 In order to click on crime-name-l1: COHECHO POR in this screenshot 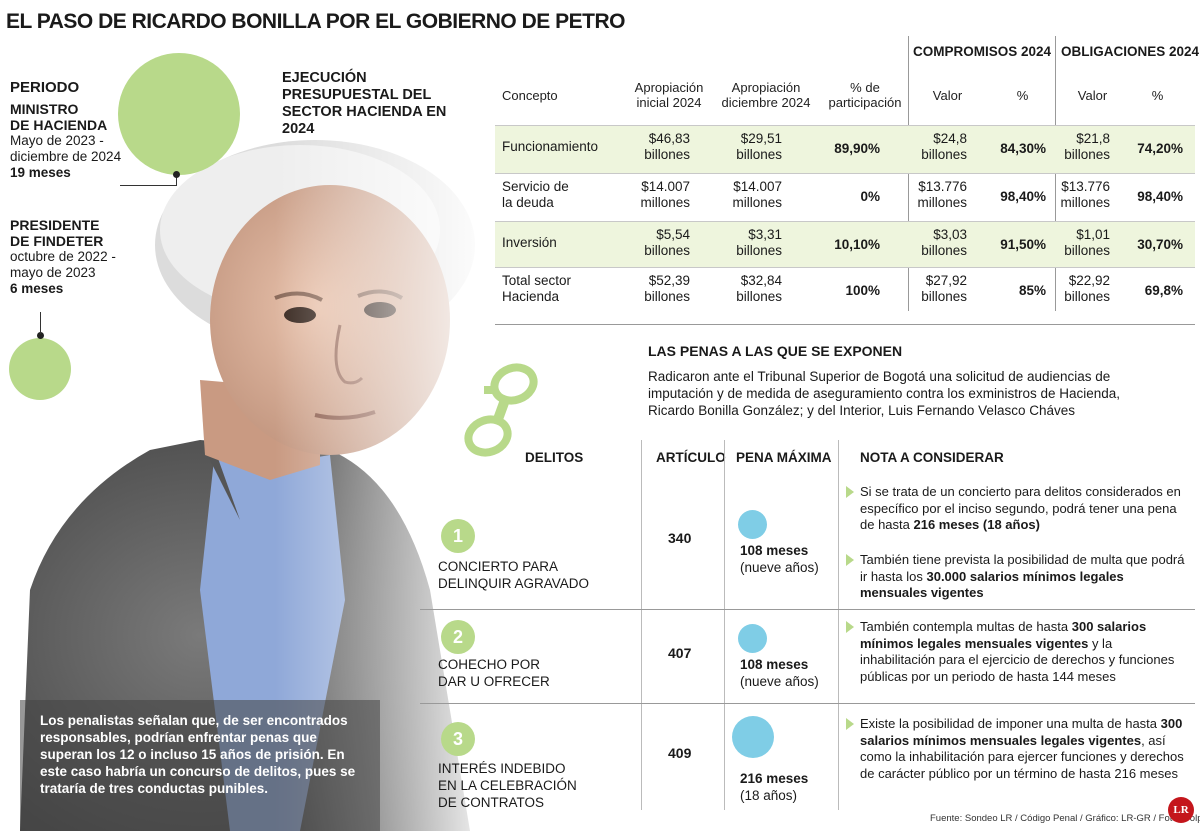, I will do `click(489, 664)`.